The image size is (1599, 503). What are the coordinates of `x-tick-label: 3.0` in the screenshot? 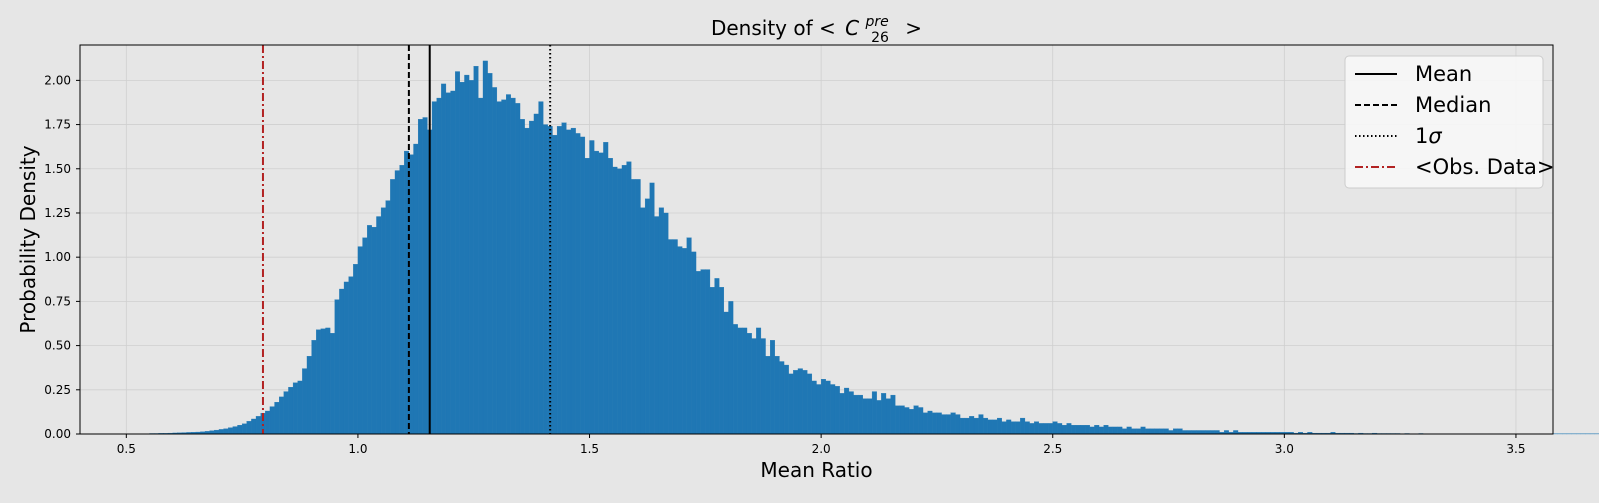 It's located at (1284, 449).